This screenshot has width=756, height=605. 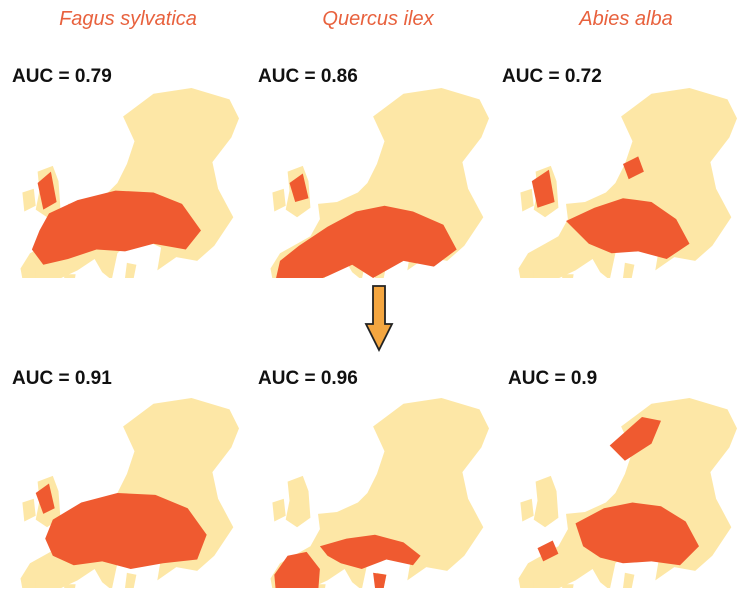 What do you see at coordinates (553, 378) in the screenshot?
I see `auc-label-abies-bottom: AUC = 0.9` at bounding box center [553, 378].